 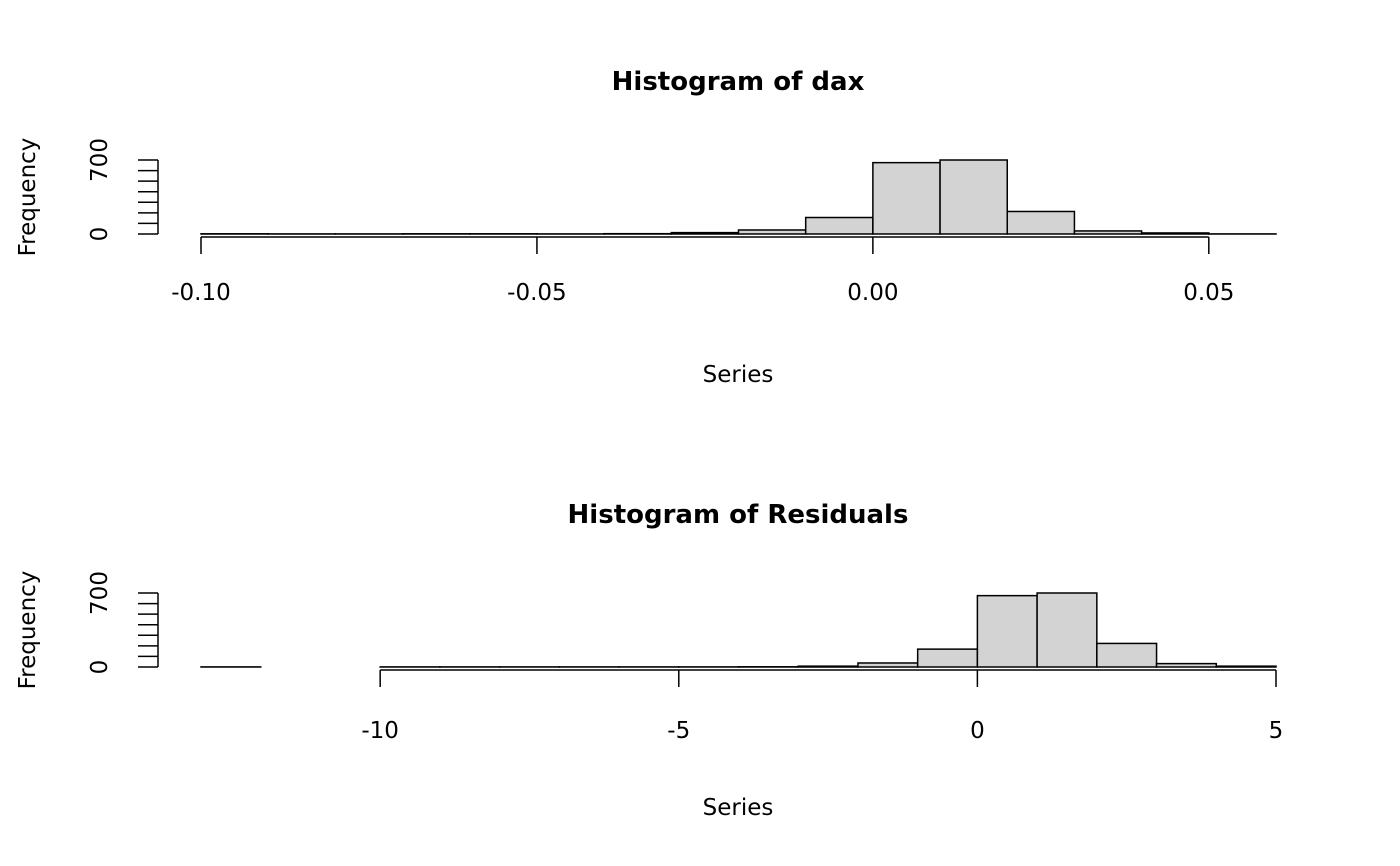 What do you see at coordinates (678, 731) in the screenshot?
I see `x-tick-label: -5` at bounding box center [678, 731].